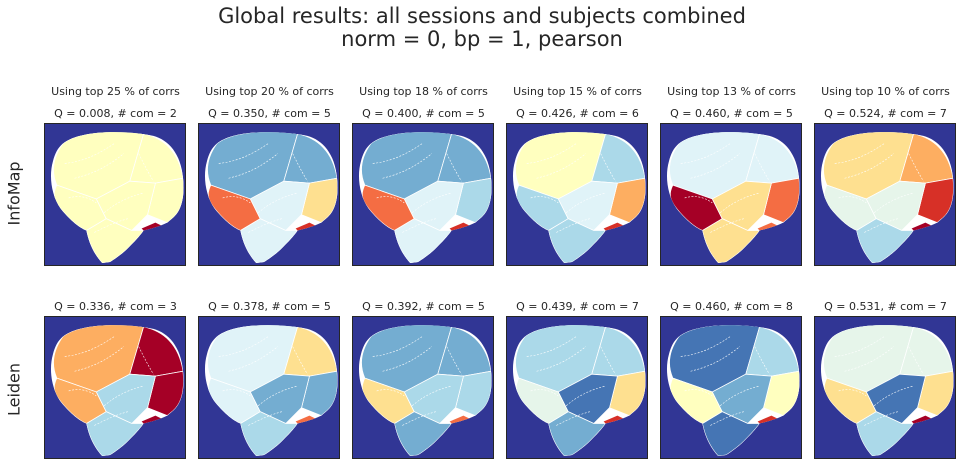 This screenshot has width=964, height=470. What do you see at coordinates (115, 113) in the screenshot?
I see `panel-subtitle: Q = 0.008, # com = 2` at bounding box center [115, 113].